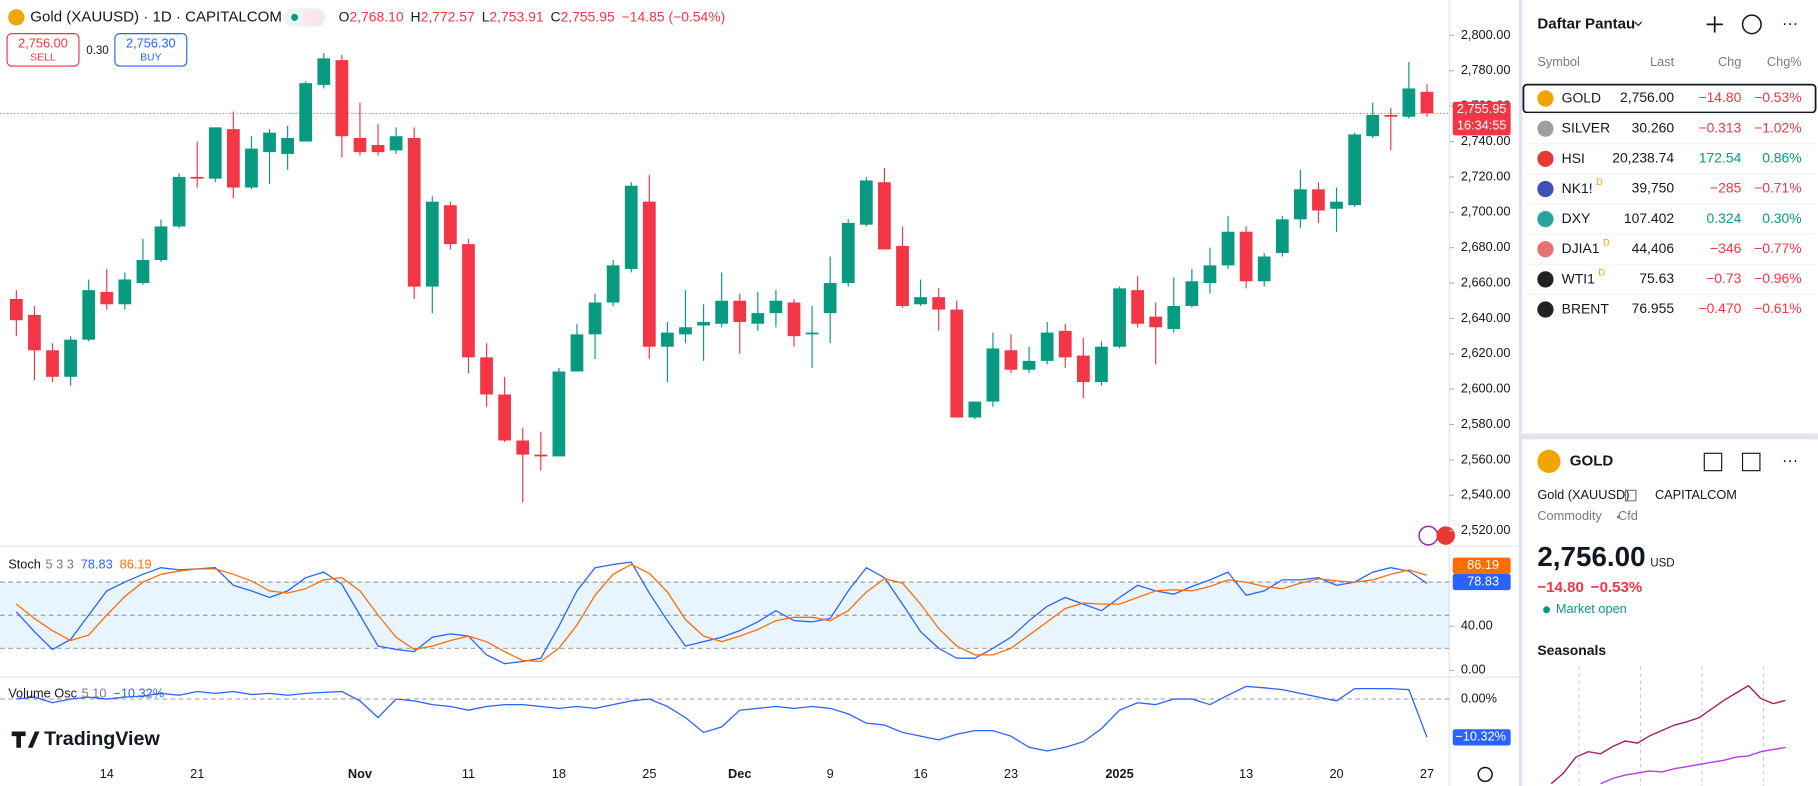 The image size is (1818, 786). I want to click on x-tick-label: 14, so click(107, 773).